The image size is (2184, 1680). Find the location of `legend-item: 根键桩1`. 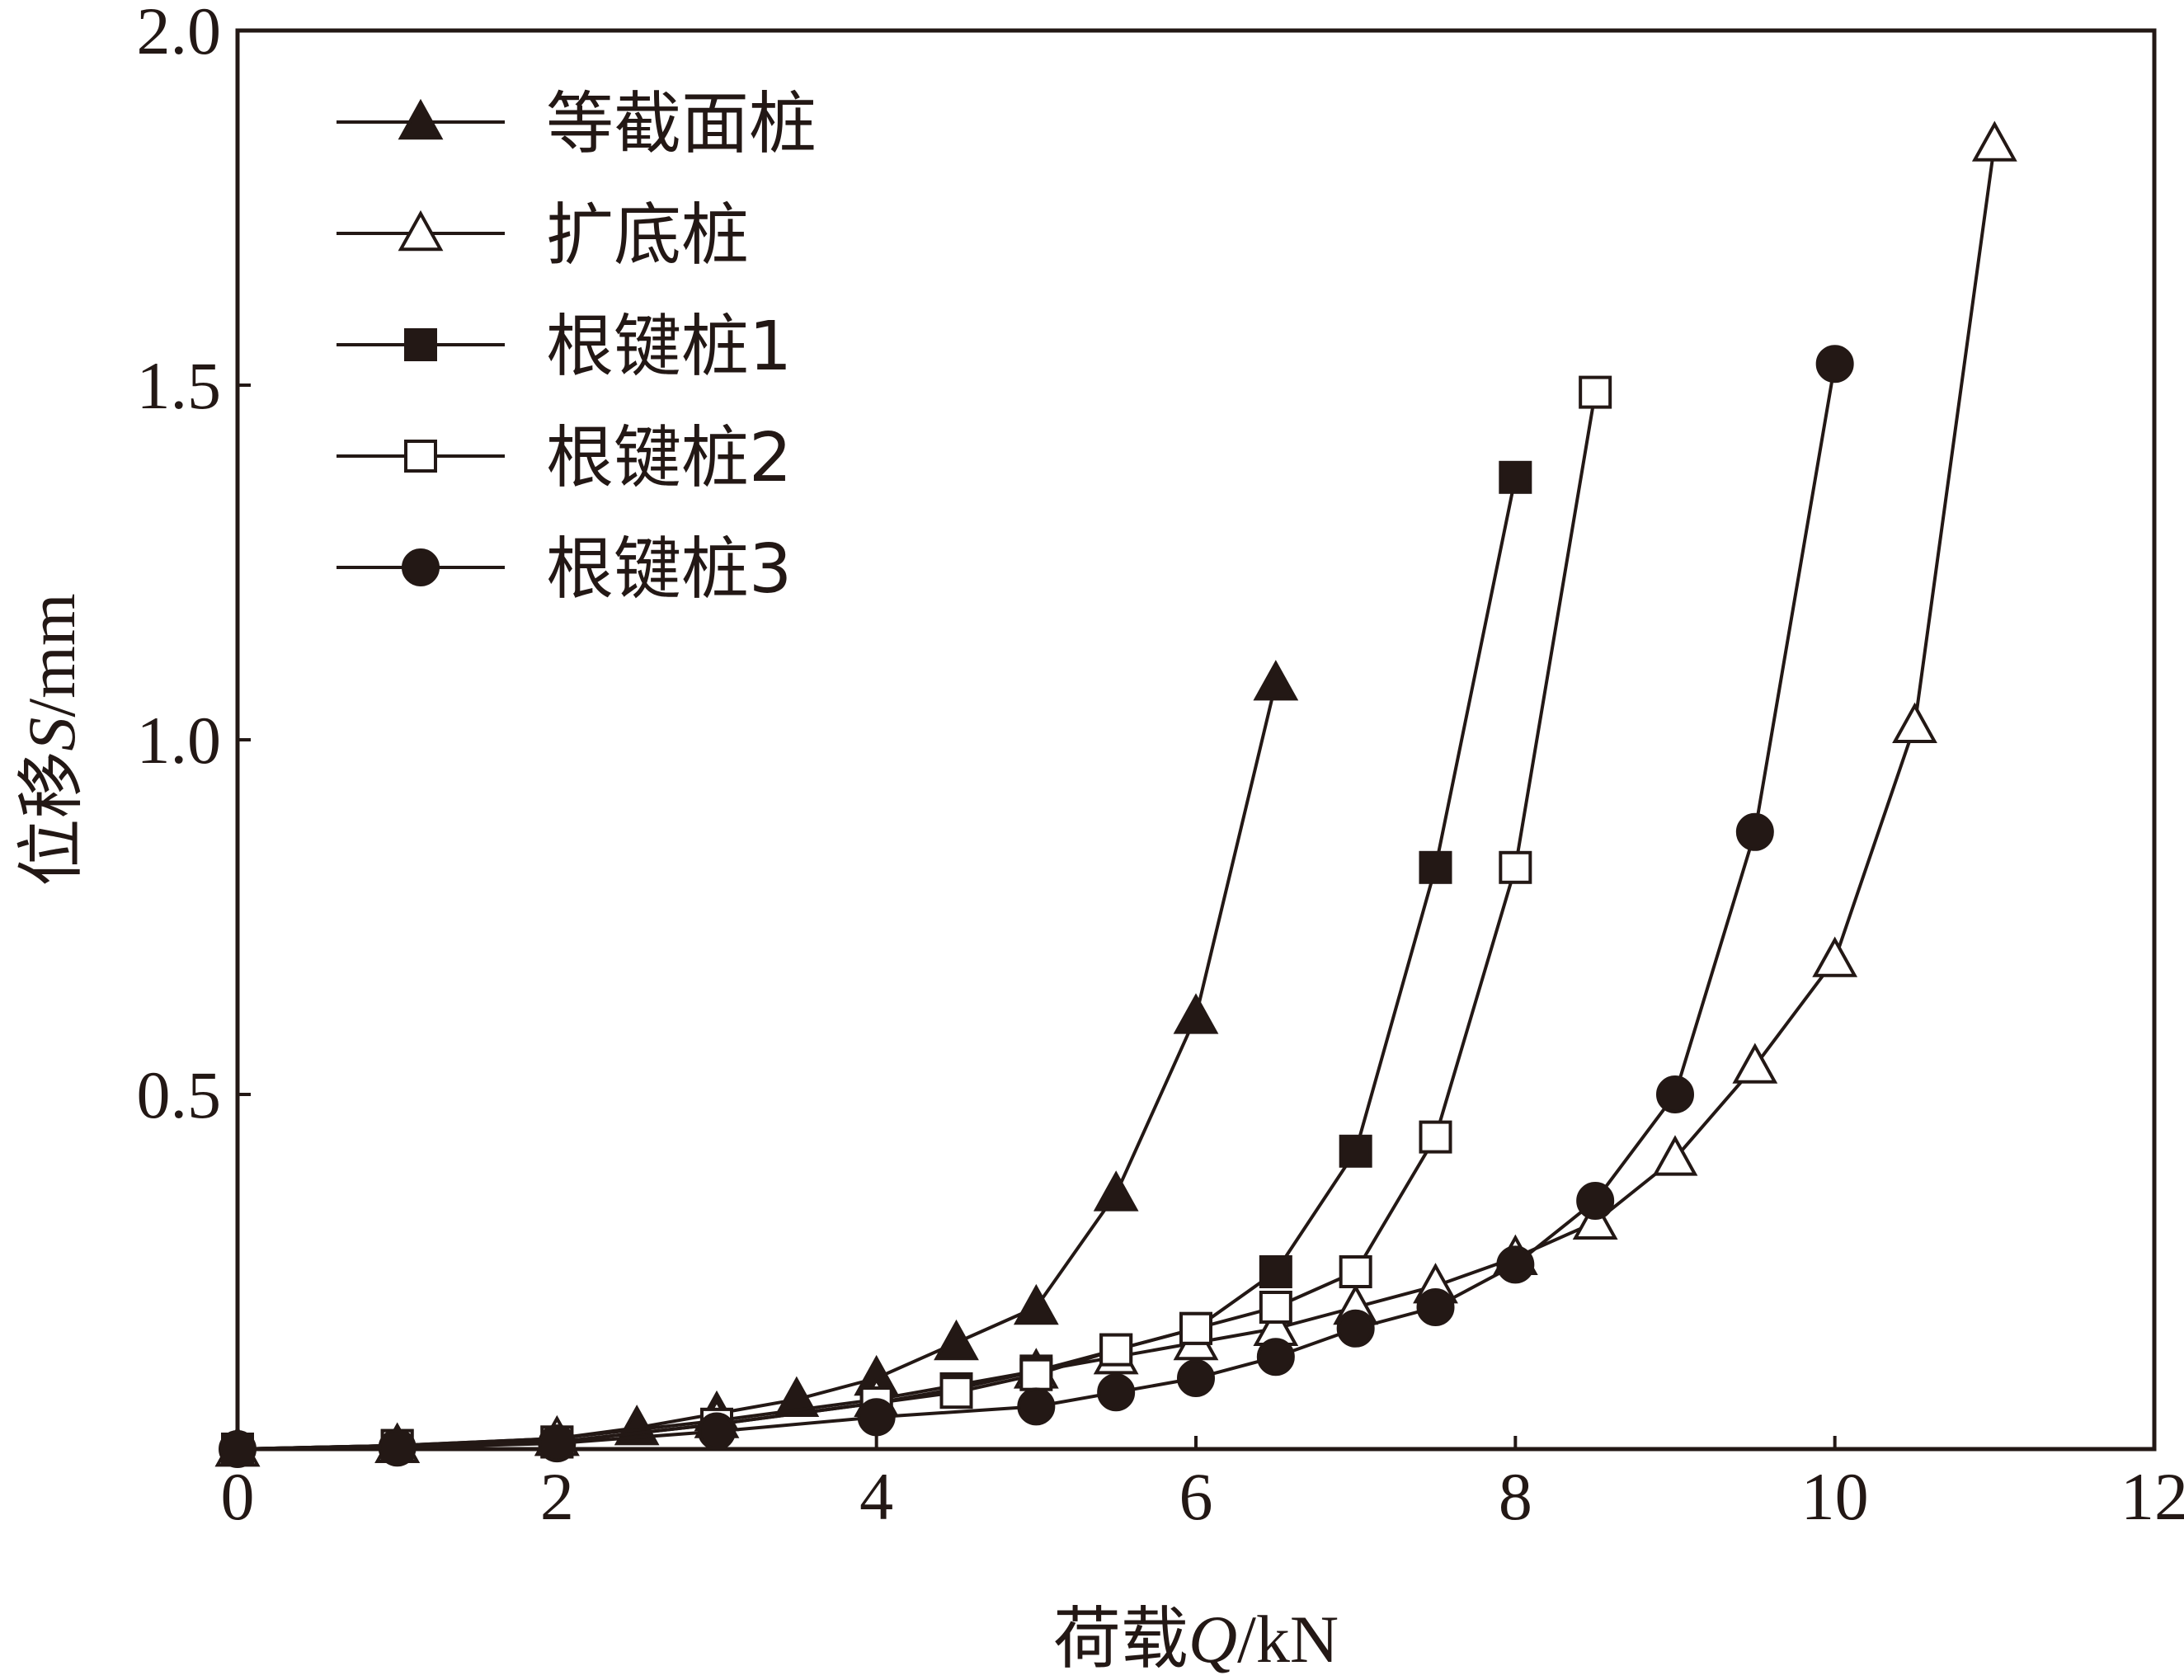

legend-item: 根键桩1 is located at coordinates (564, 347).